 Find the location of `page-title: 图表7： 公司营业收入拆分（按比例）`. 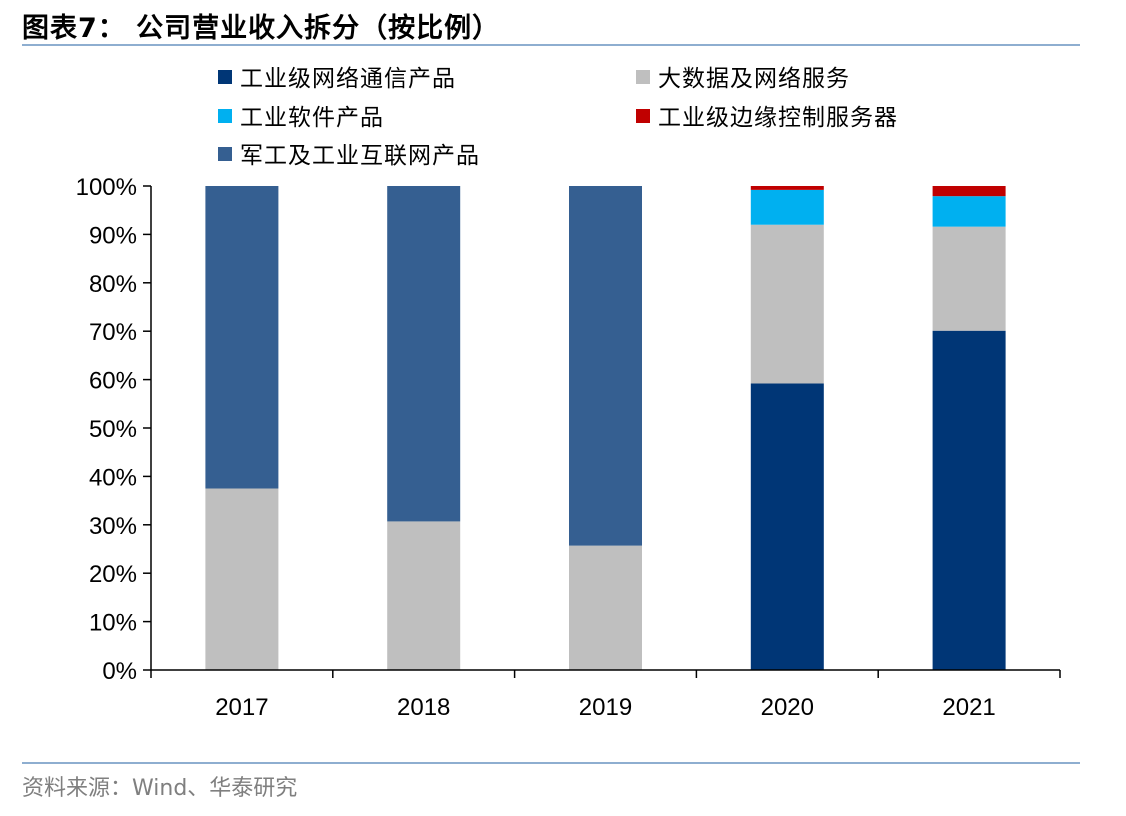

page-title: 图表7： 公司营业收入拆分（按比例） is located at coordinates (261, 28).